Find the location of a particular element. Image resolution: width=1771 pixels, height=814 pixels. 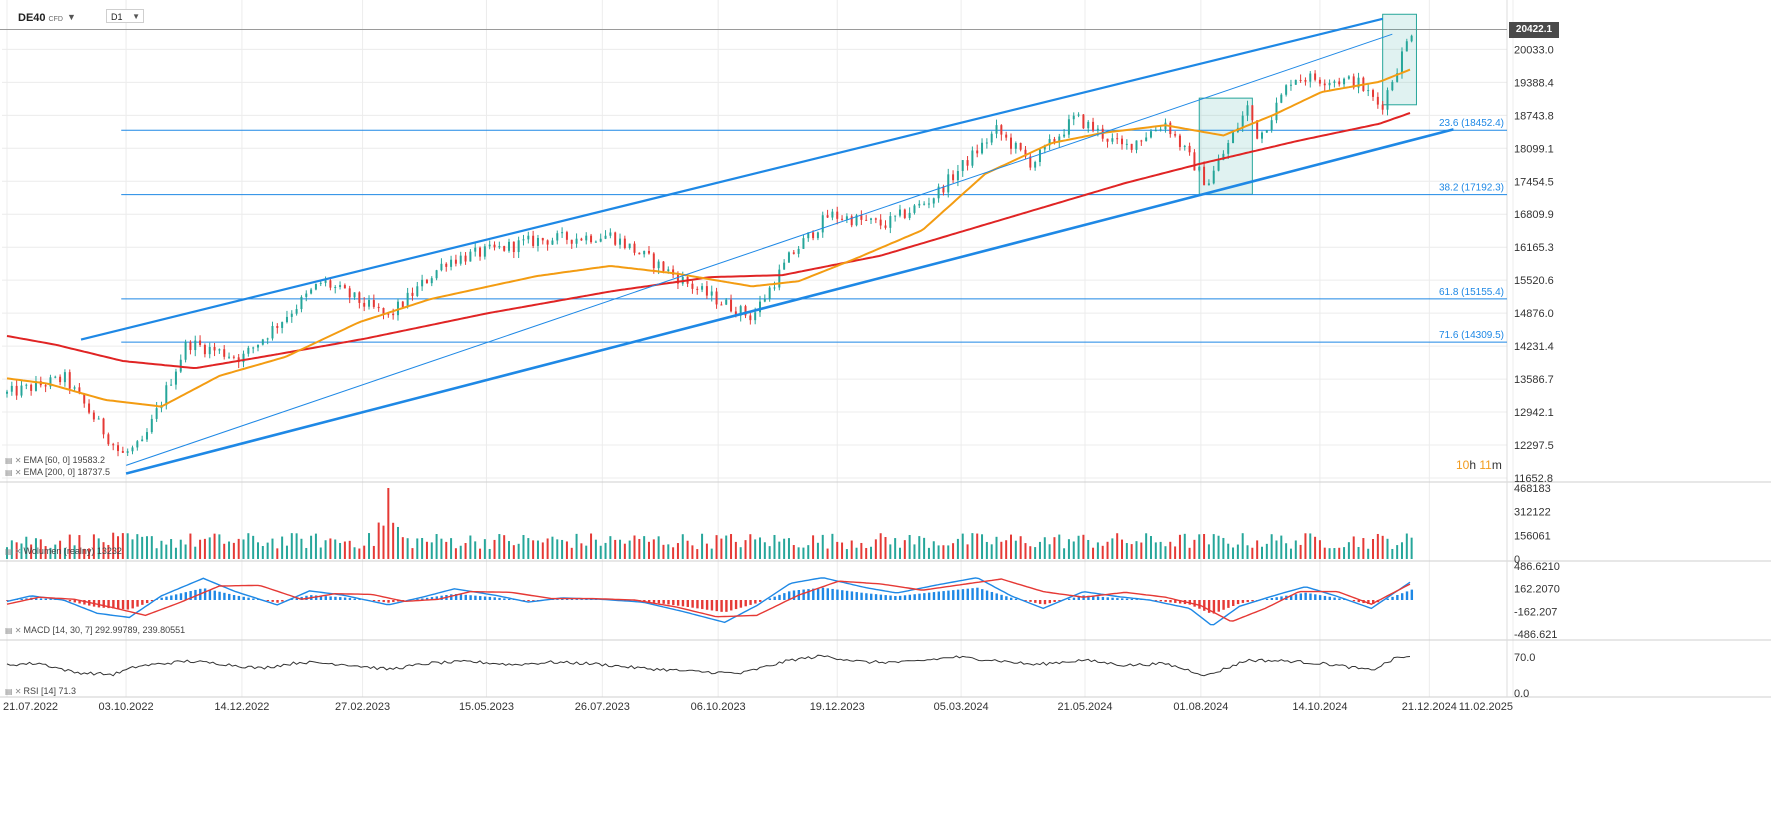

date-axis-label: 06.10.2023 is located at coordinates (718, 707).